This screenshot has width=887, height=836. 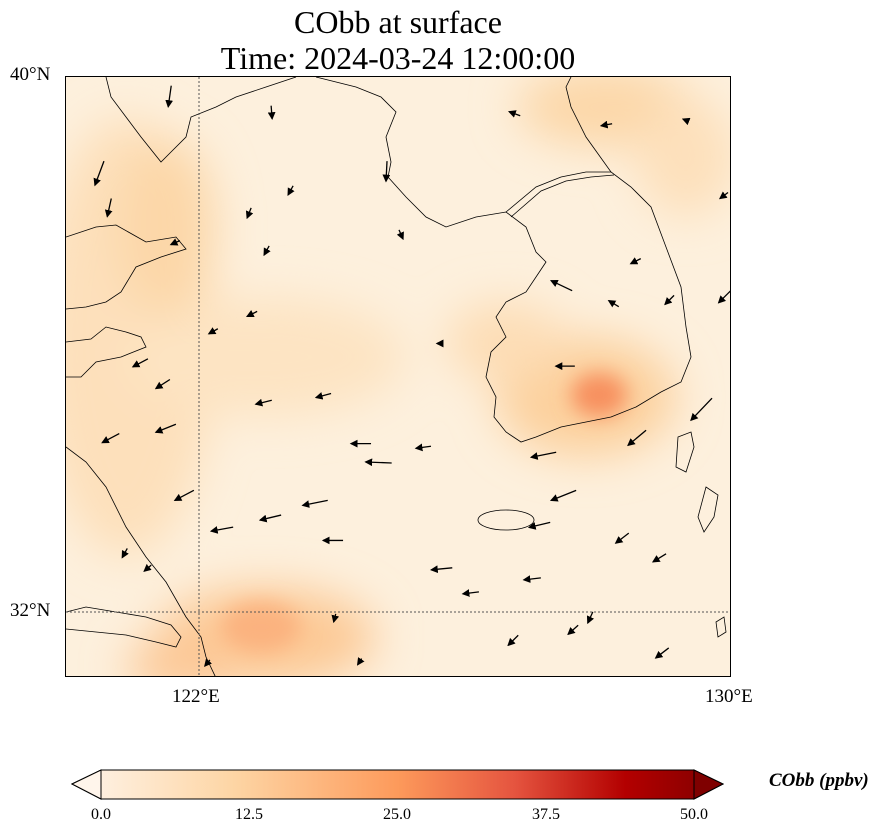 I want to click on map-title: CObb at surface, so click(x=398, y=22).